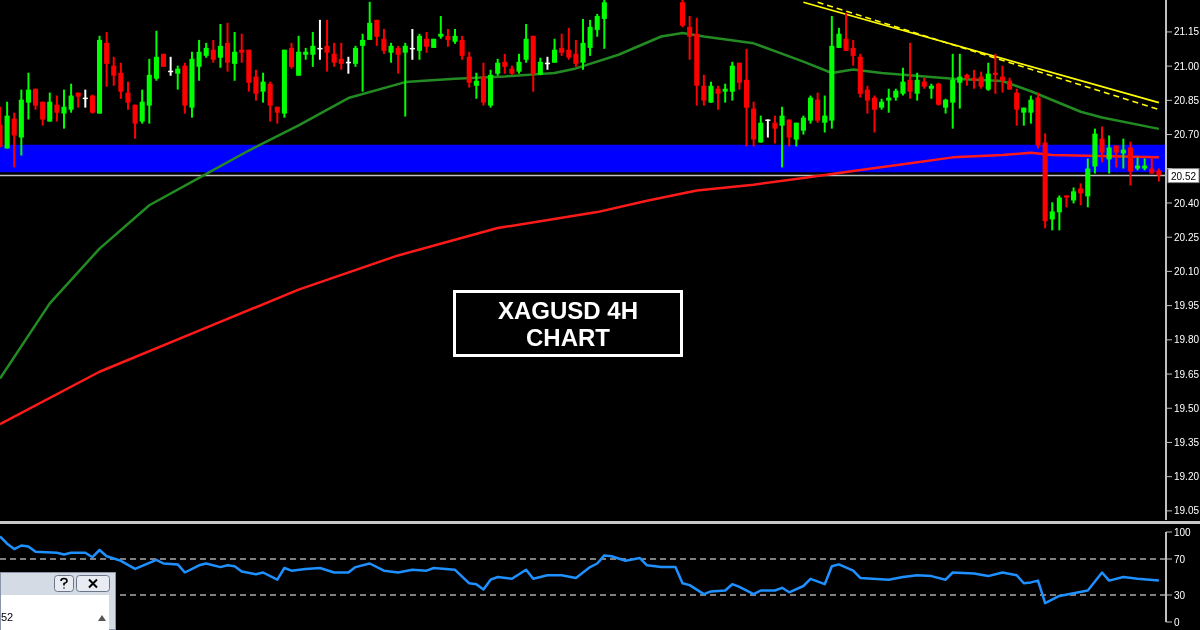 This screenshot has width=1200, height=630. Describe the element at coordinates (1187, 408) in the screenshot. I see `y-tick-label: 19.50` at that location.